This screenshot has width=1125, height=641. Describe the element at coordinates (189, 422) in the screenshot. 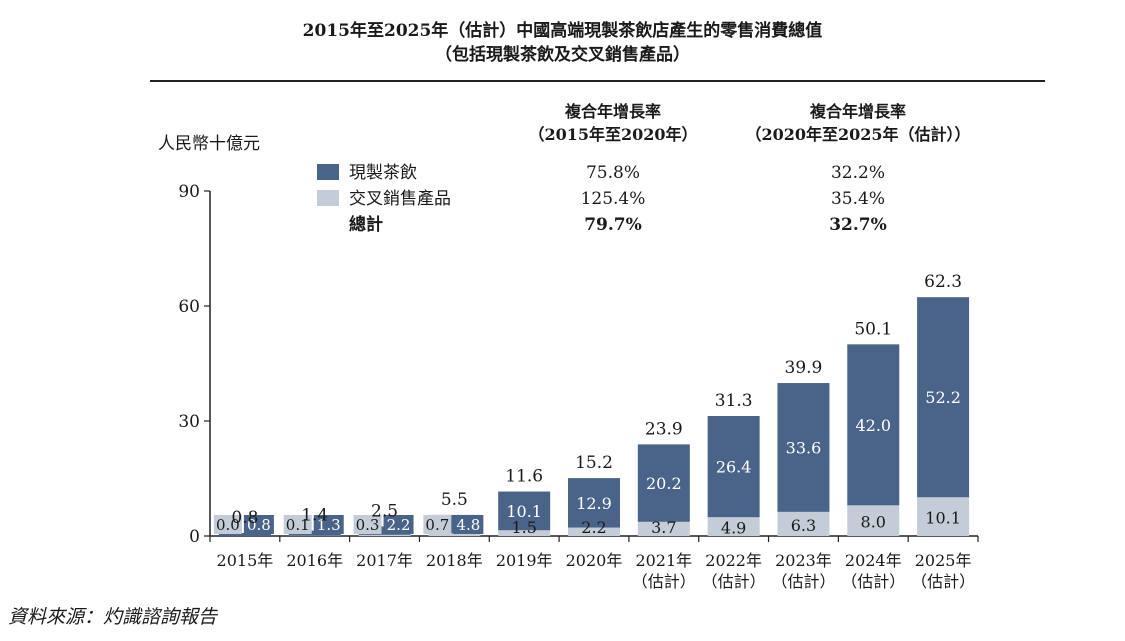

I see `y-tick-label: 30` at that location.